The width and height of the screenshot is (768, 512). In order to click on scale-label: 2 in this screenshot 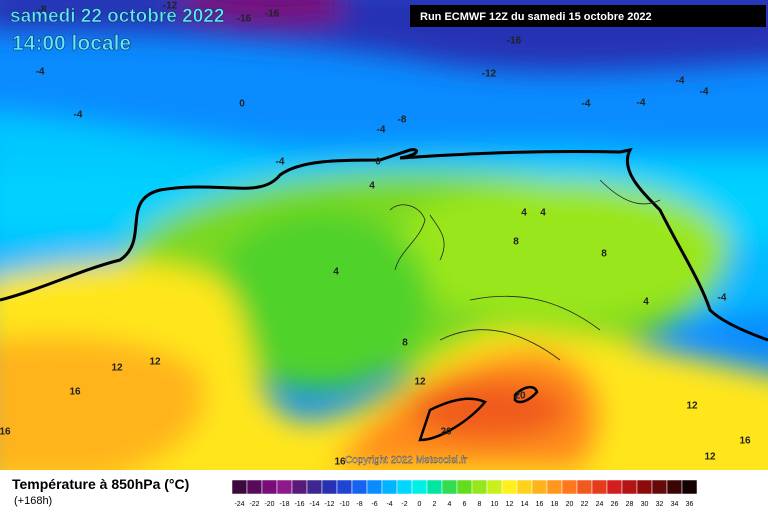, I will do `click(435, 504)`.